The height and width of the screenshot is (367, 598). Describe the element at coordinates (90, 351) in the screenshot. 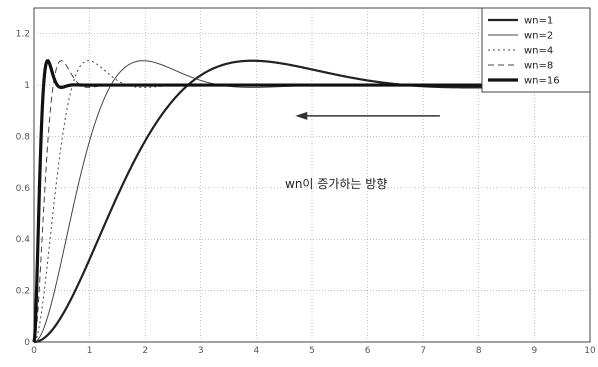

I see `x-tick-label: 1` at that location.